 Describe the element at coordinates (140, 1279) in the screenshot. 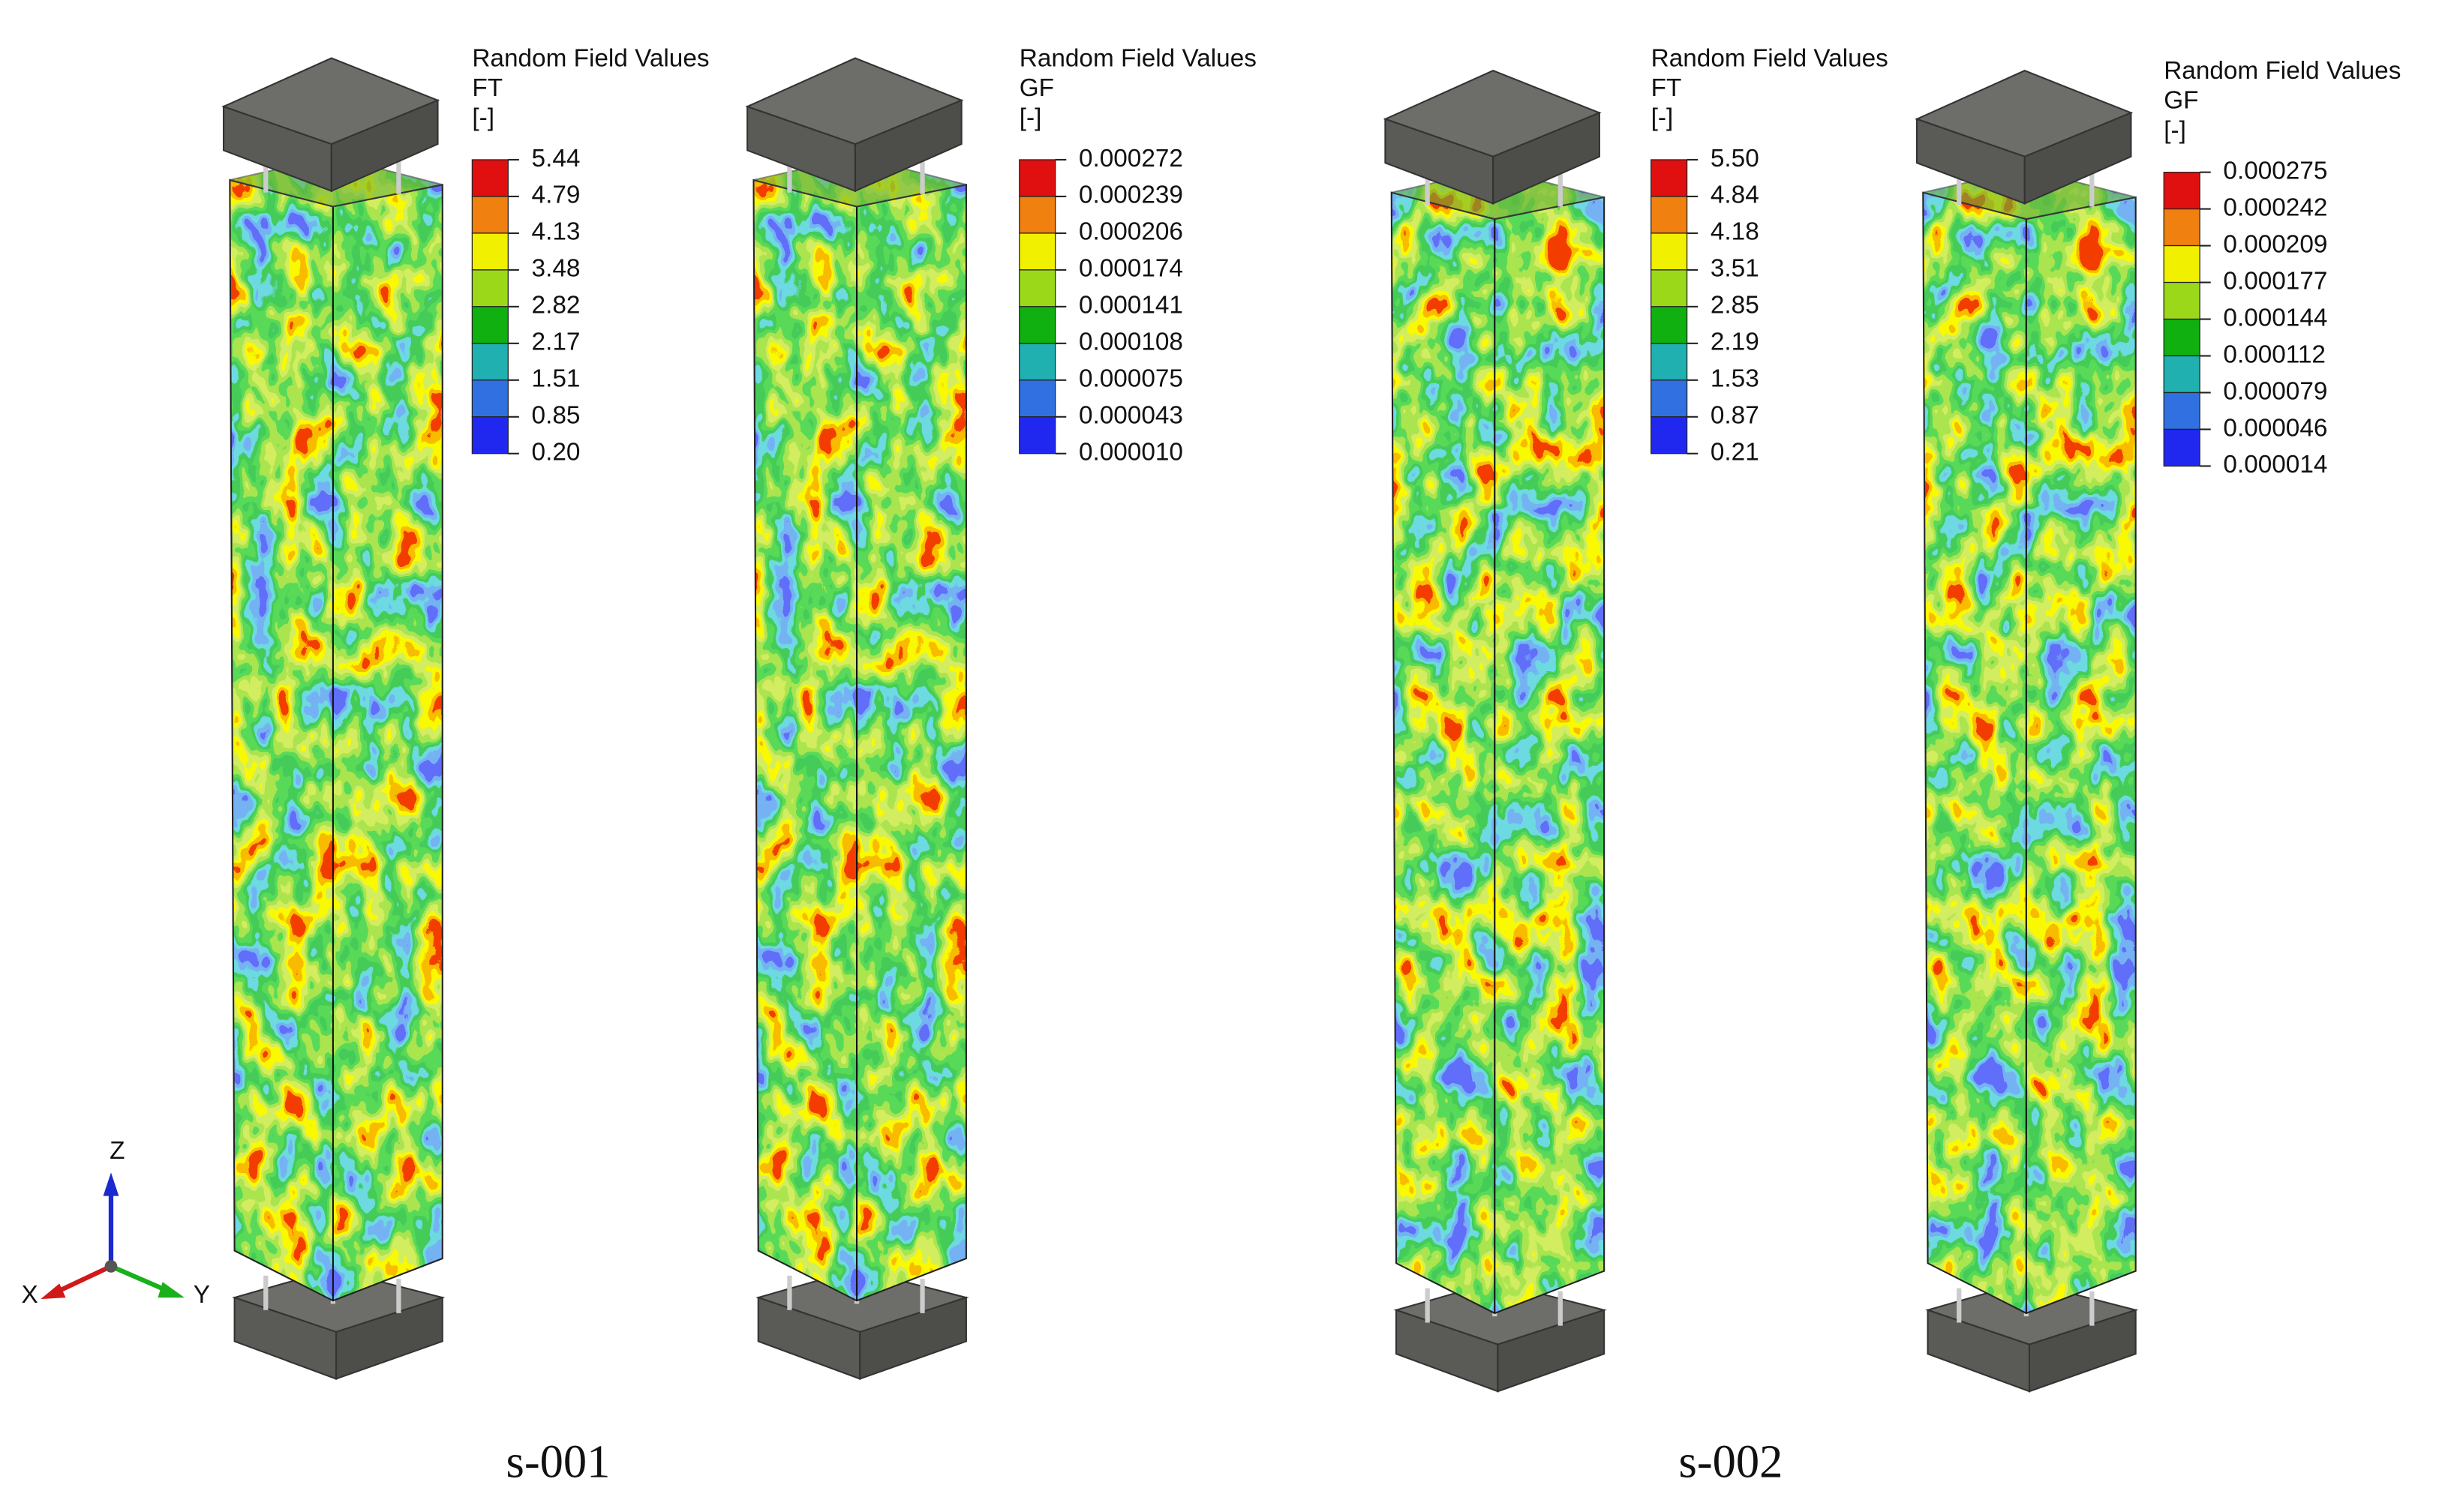

I see `axis-y` at that location.